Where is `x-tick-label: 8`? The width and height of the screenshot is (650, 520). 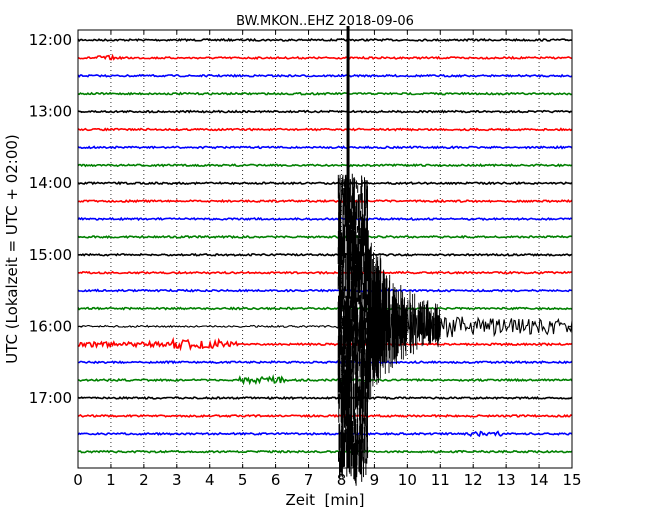 x-tick-label: 8 is located at coordinates (342, 480).